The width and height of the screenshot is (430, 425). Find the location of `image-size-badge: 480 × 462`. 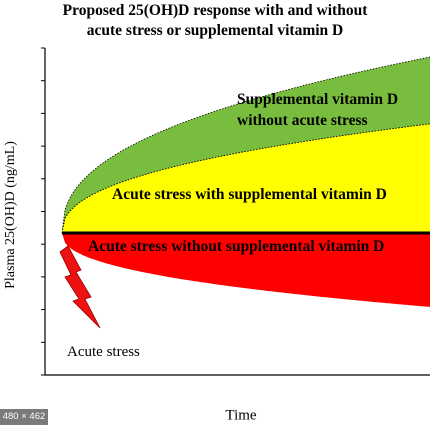

image-size-badge: 480 × 462 is located at coordinates (24, 417).